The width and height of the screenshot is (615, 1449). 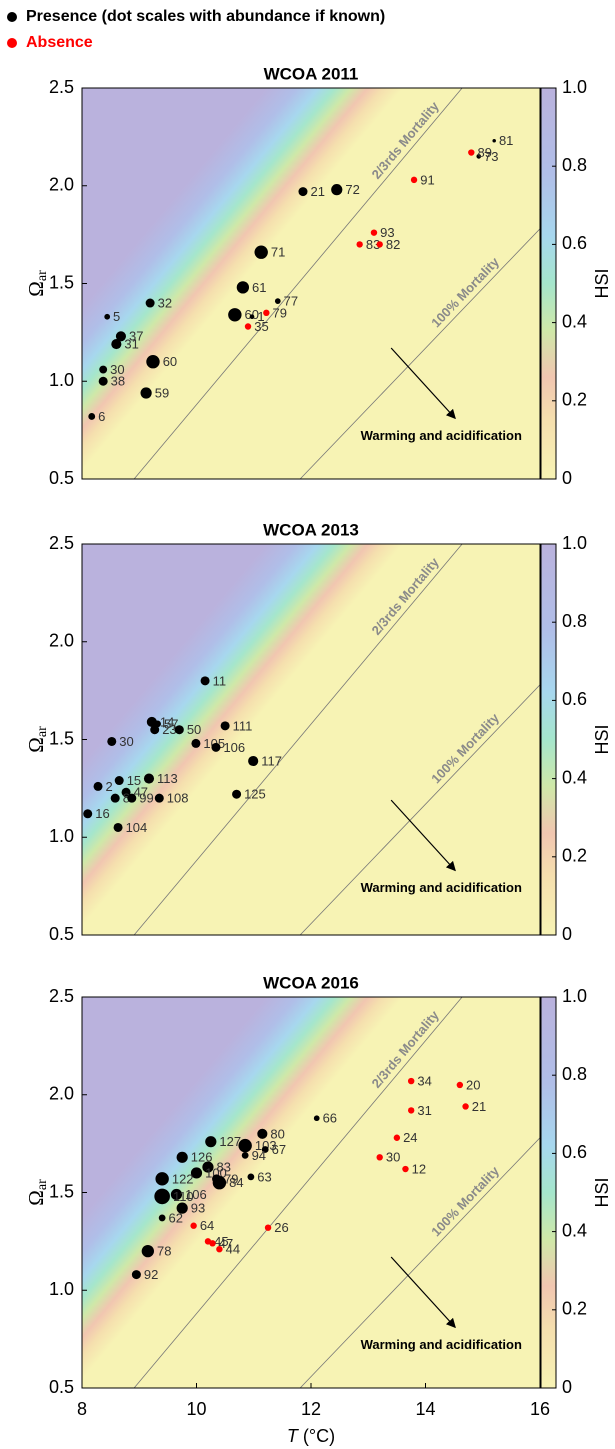 What do you see at coordinates (485, 152) in the screenshot?
I see `point-label: 89` at bounding box center [485, 152].